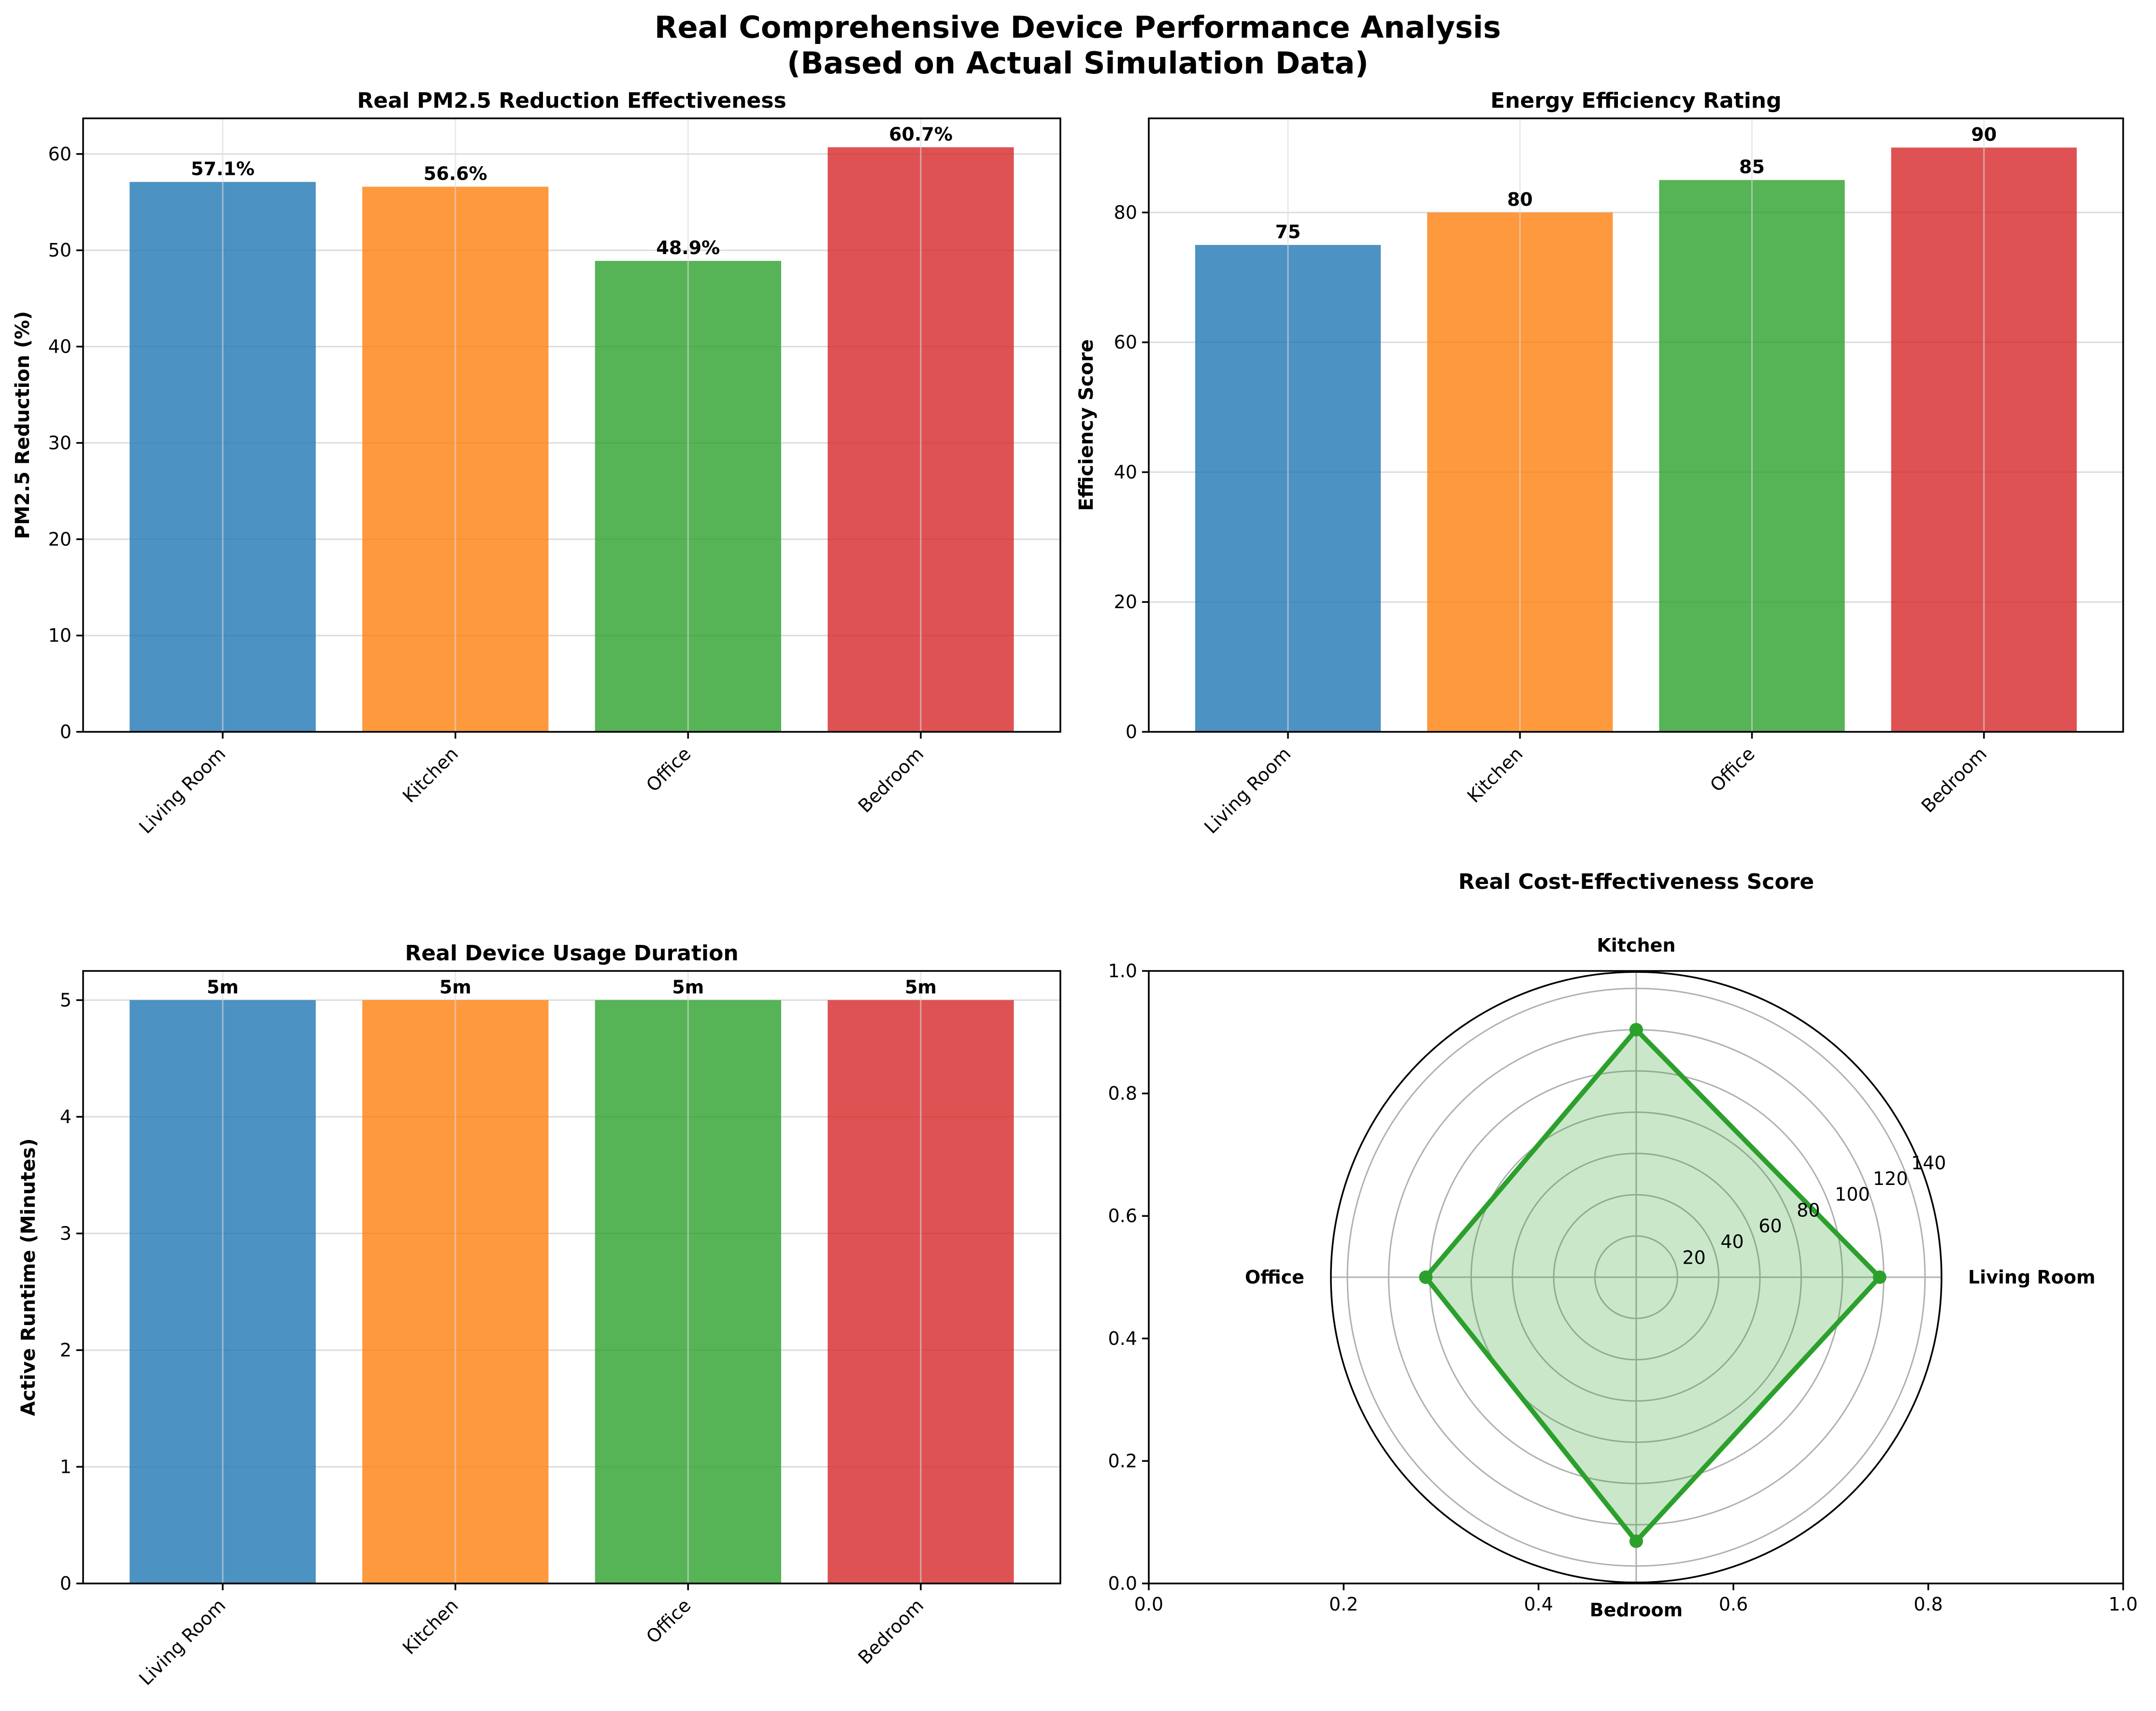 The height and width of the screenshot is (1711, 2156). I want to click on energy-title: Energy Efficiency Rating, so click(1635, 101).